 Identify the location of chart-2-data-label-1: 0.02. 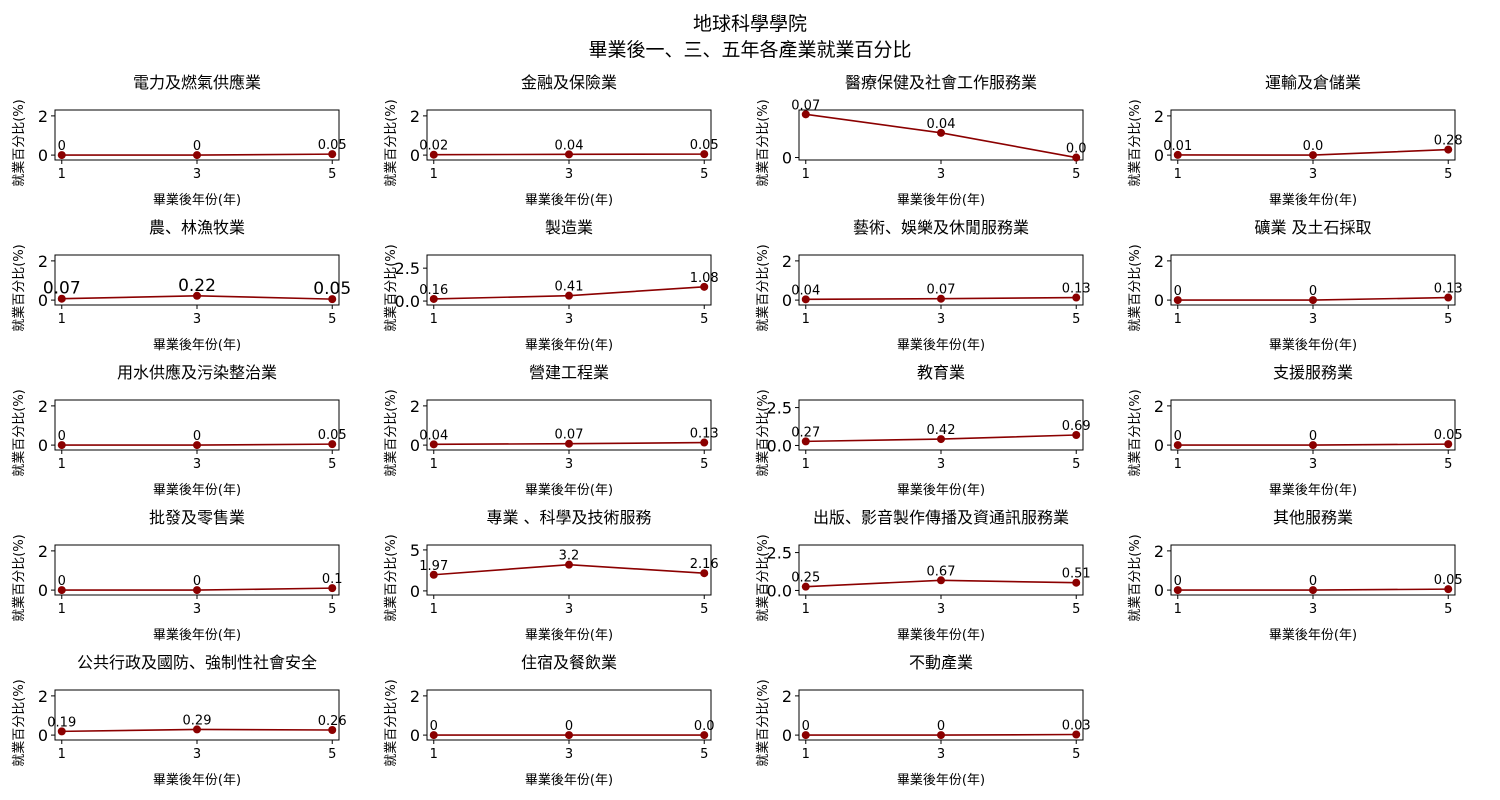
(433, 146).